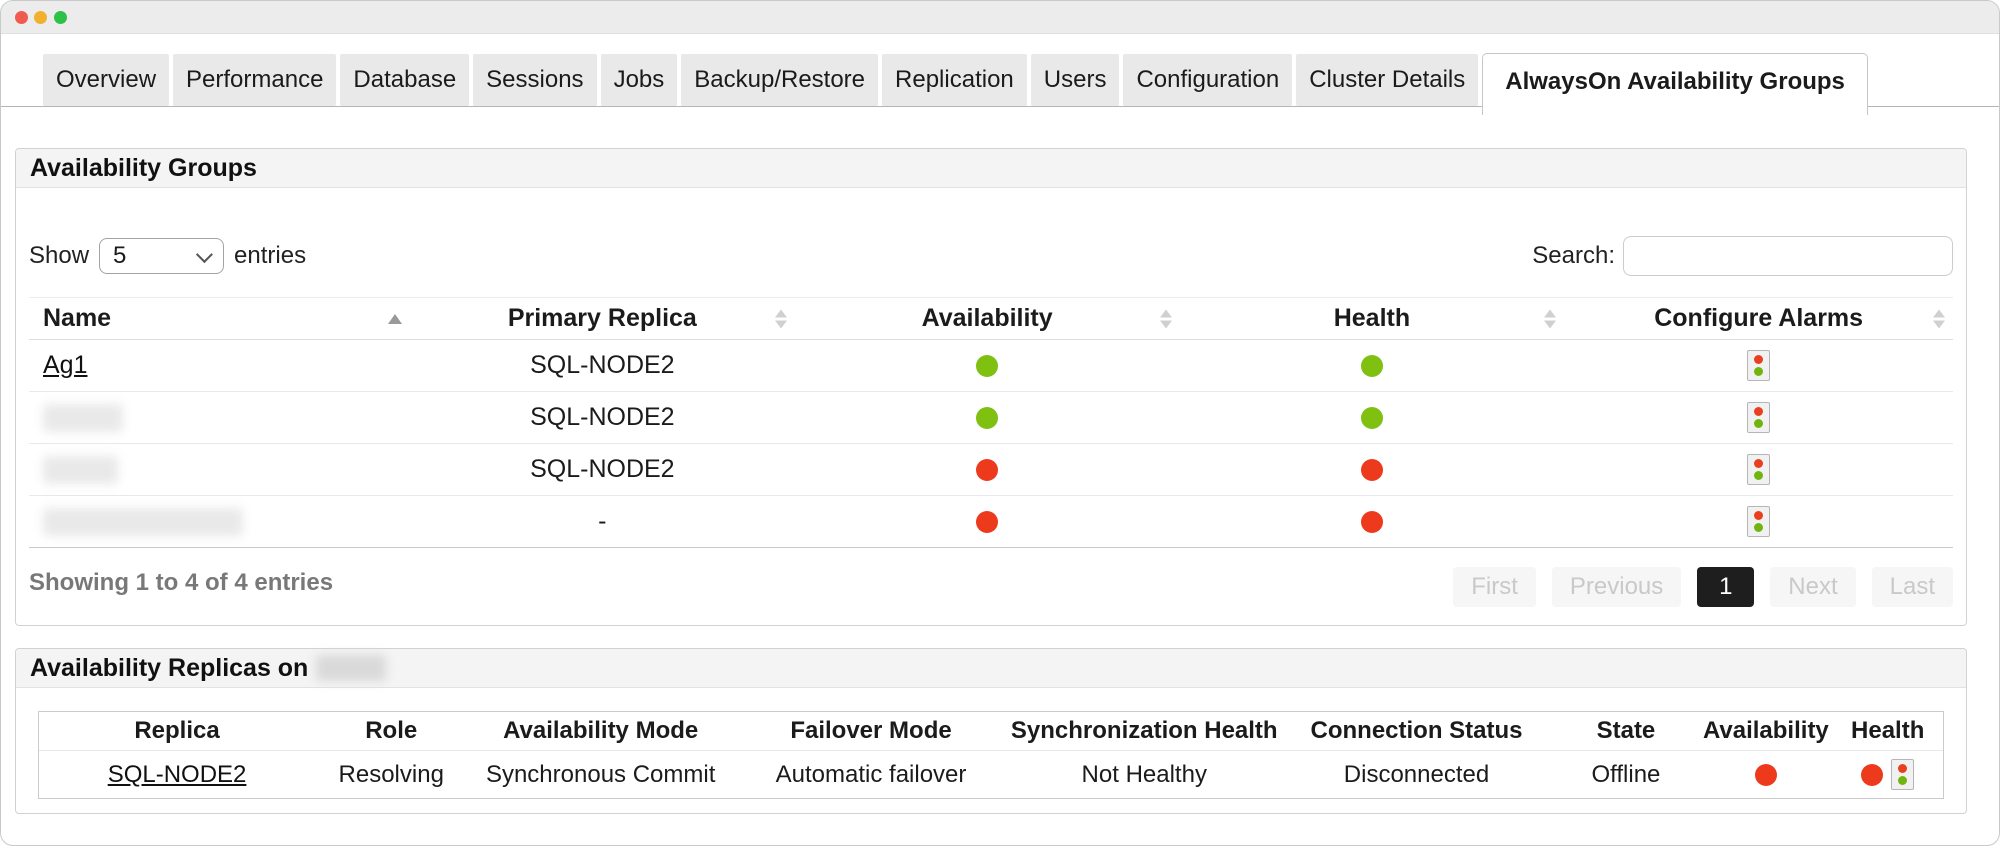  I want to click on availability-replicas-panel-title: Availability Replicas on, so click(991, 668).